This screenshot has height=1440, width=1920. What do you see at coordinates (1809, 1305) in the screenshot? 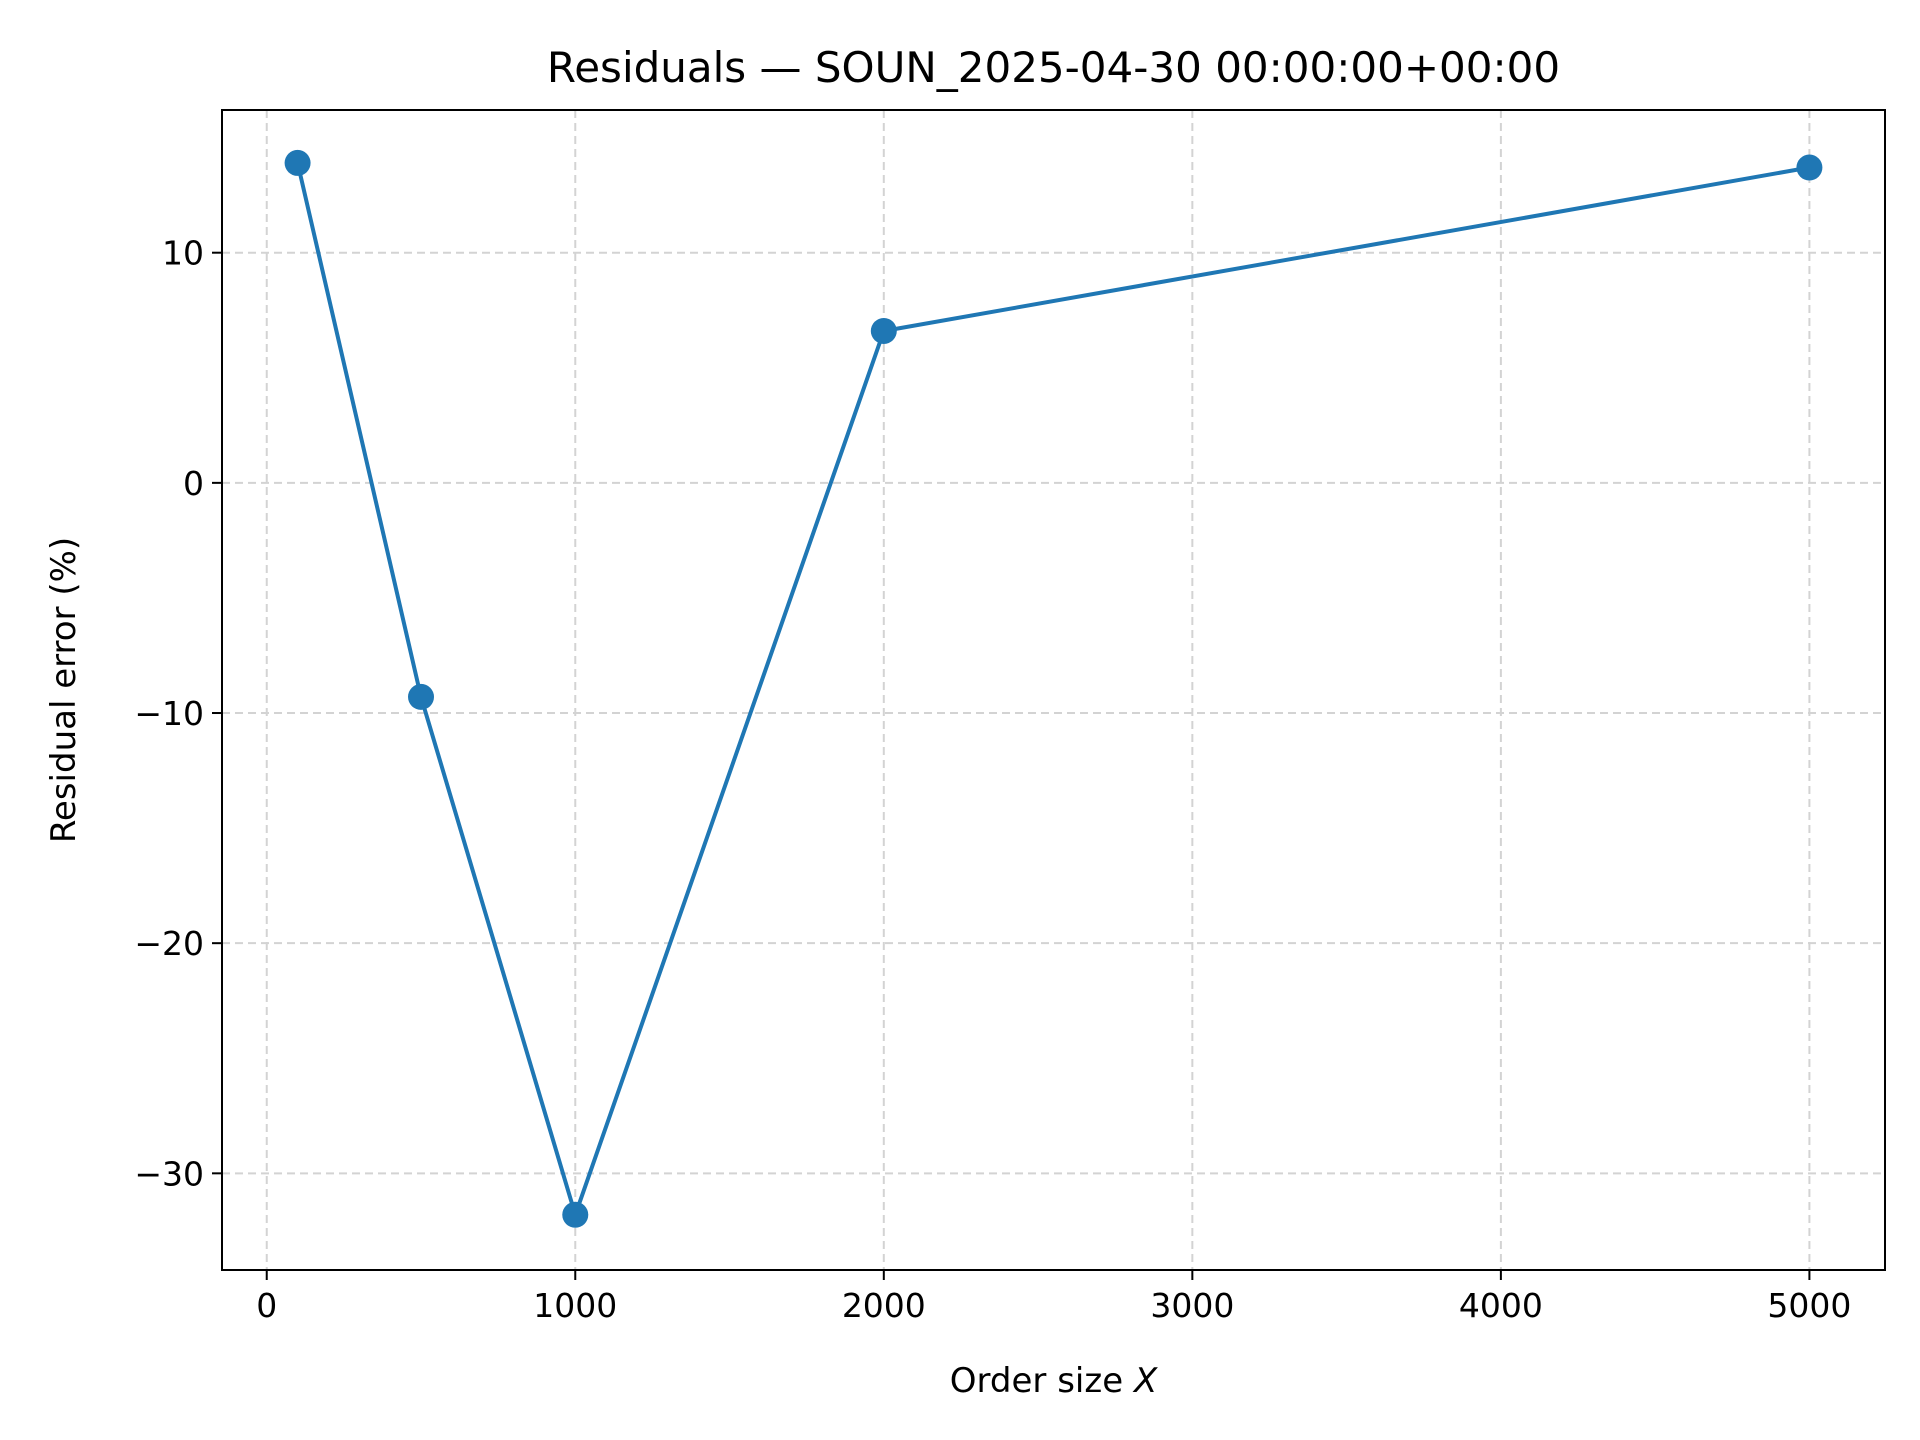
I see `x-tick-label: 5000` at bounding box center [1809, 1305].